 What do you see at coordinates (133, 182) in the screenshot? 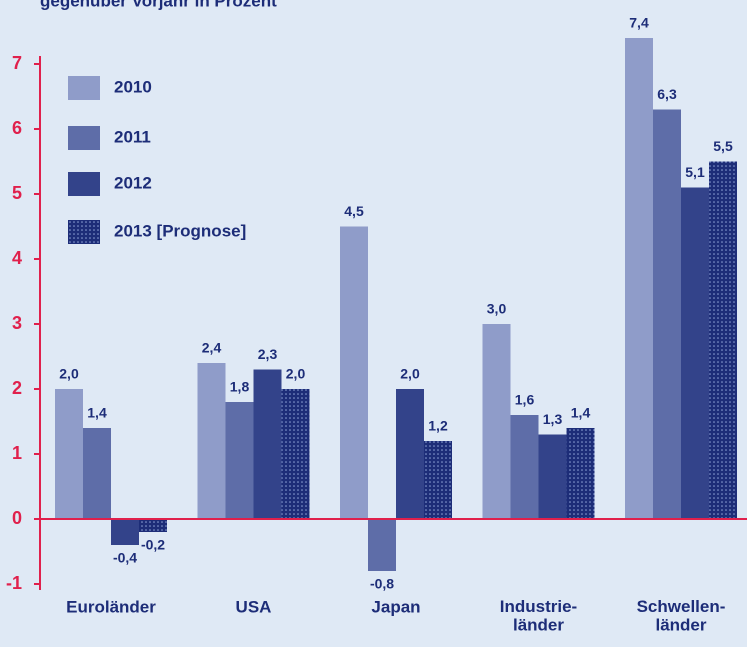
I see `legend-label: 2012` at bounding box center [133, 182].